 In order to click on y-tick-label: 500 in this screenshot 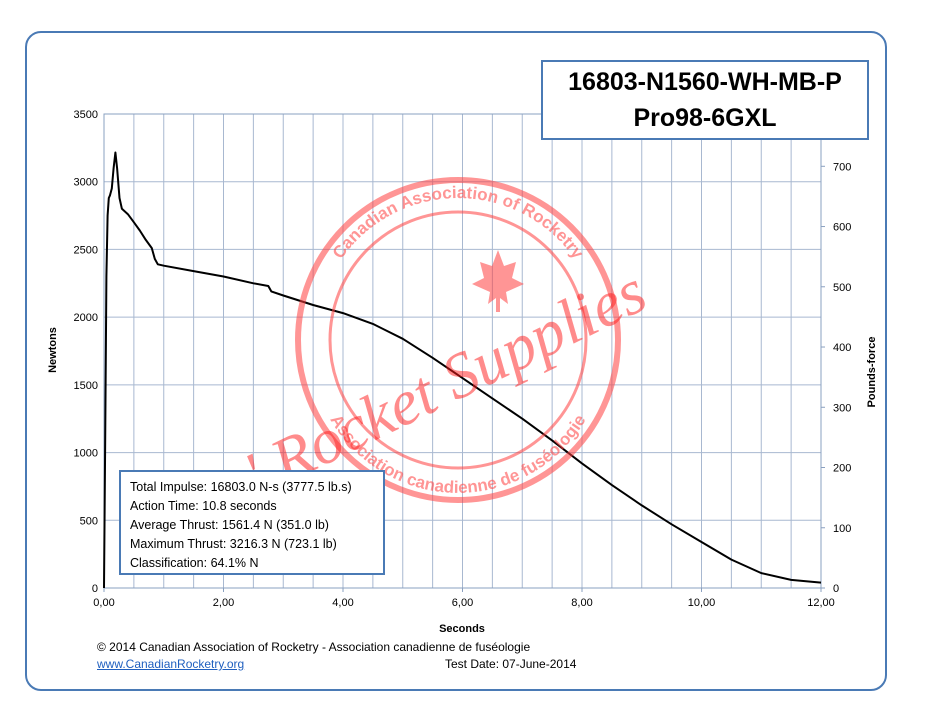, I will do `click(89, 521)`.